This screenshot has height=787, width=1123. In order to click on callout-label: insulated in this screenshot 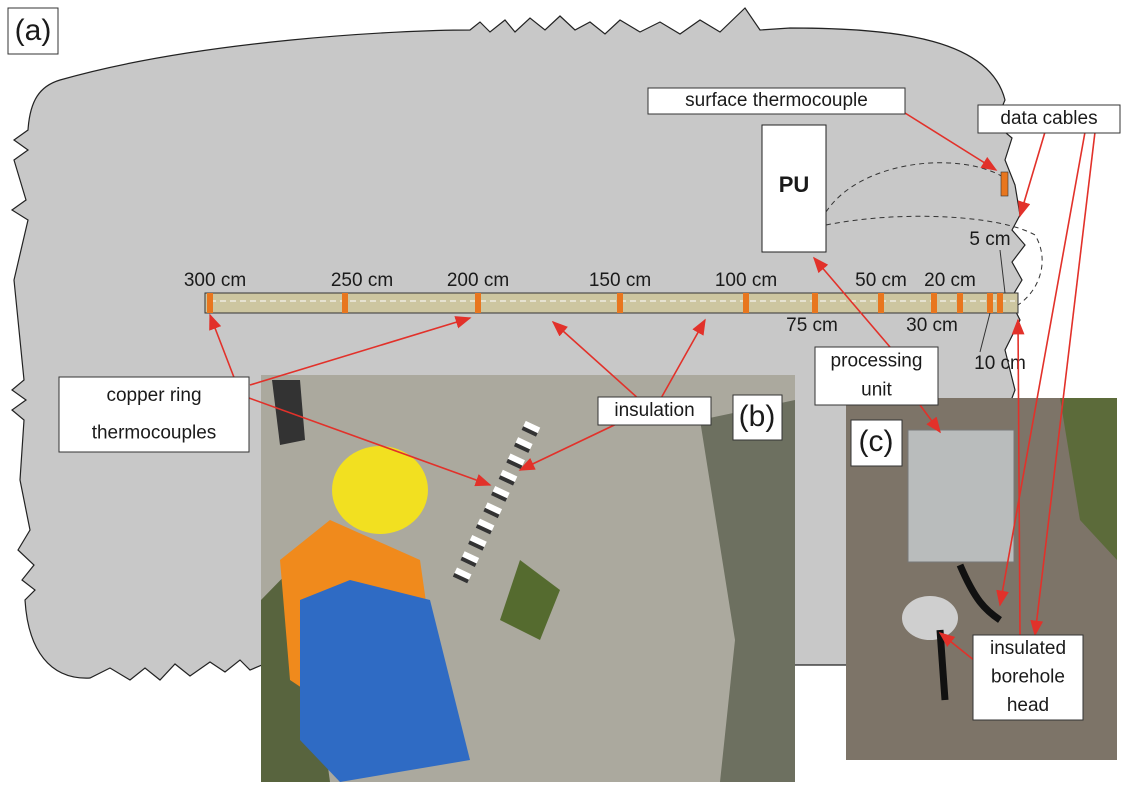, I will do `click(1028, 648)`.